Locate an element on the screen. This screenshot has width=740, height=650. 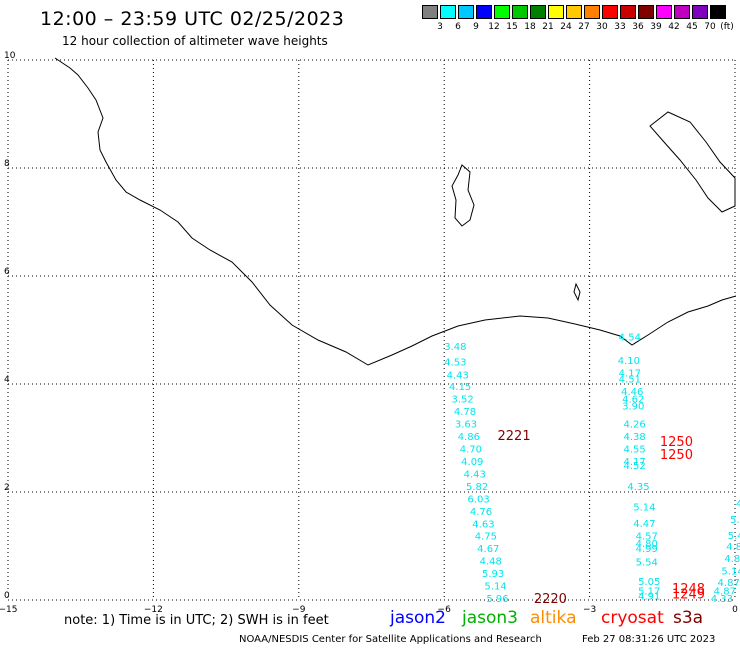
swh-value: 5.93 is located at coordinates (493, 574).